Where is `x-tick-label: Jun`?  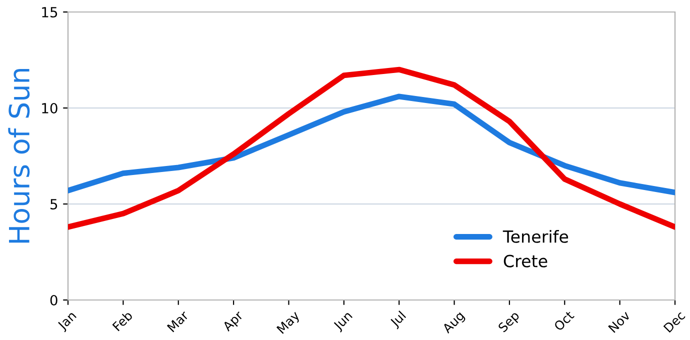 x-tick-label: Jun is located at coordinates (343, 321).